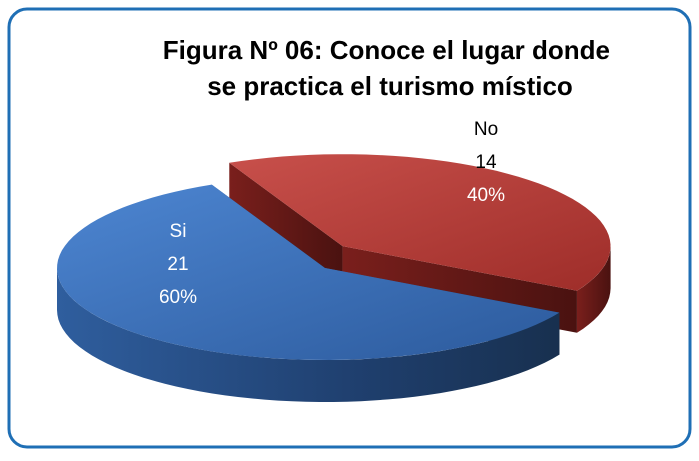 The height and width of the screenshot is (461, 699). I want to click on category-label: No, so click(486, 129).